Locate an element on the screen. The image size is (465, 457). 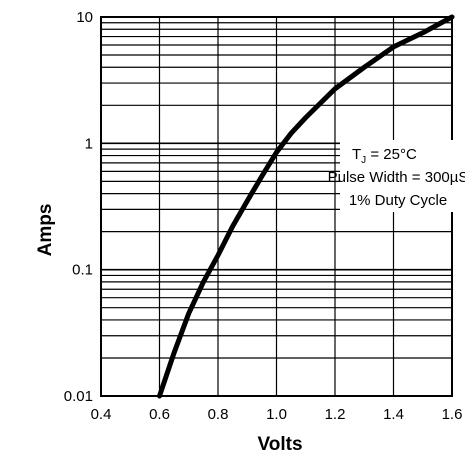
y-tick-label: 0.1 is located at coordinates (82, 270).